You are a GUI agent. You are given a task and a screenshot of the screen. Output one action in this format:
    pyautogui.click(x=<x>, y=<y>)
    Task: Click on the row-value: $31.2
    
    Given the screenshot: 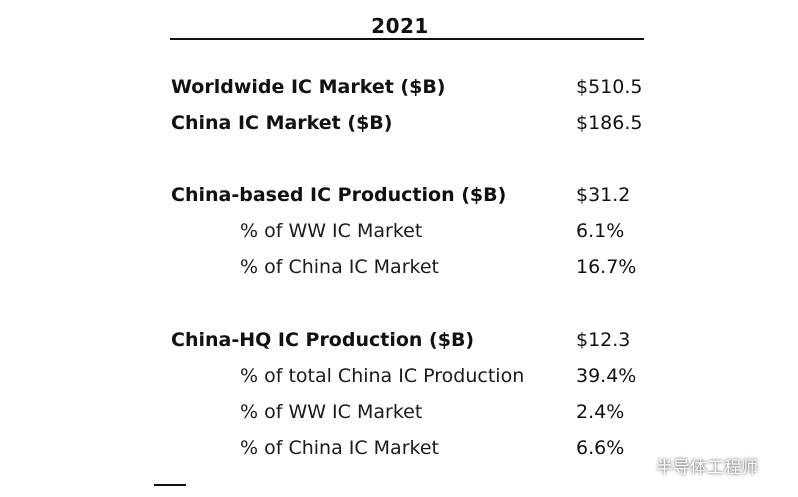 What is the action you would take?
    pyautogui.click(x=603, y=195)
    